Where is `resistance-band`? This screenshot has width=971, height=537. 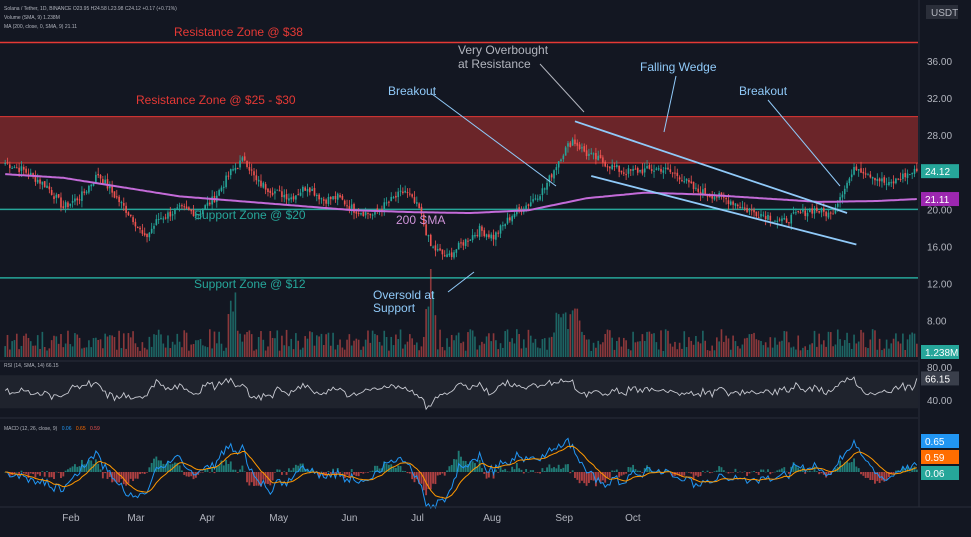
resistance-band is located at coordinates (459, 139).